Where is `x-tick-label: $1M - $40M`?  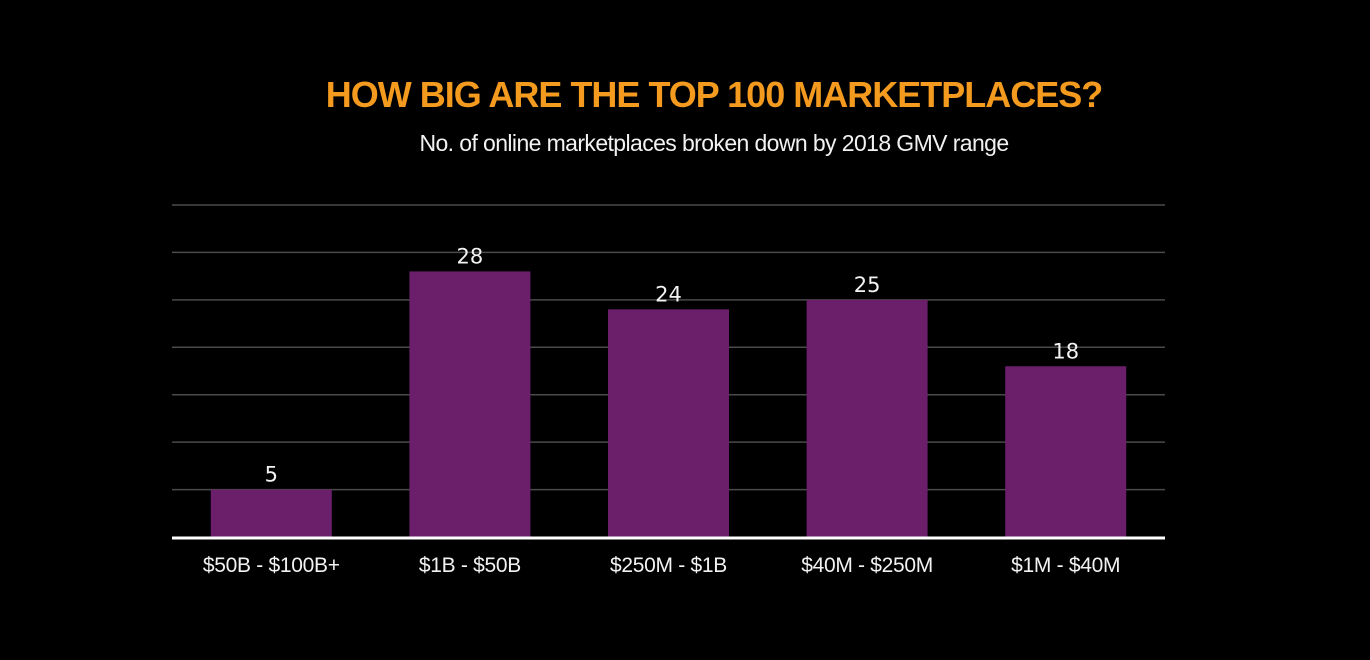 x-tick-label: $1M - $40M is located at coordinates (1065, 565).